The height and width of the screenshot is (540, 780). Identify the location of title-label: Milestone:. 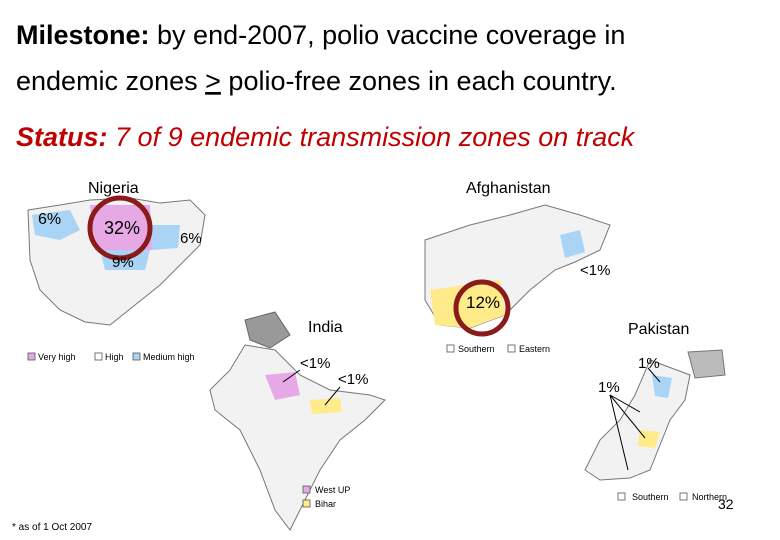
(83, 35).